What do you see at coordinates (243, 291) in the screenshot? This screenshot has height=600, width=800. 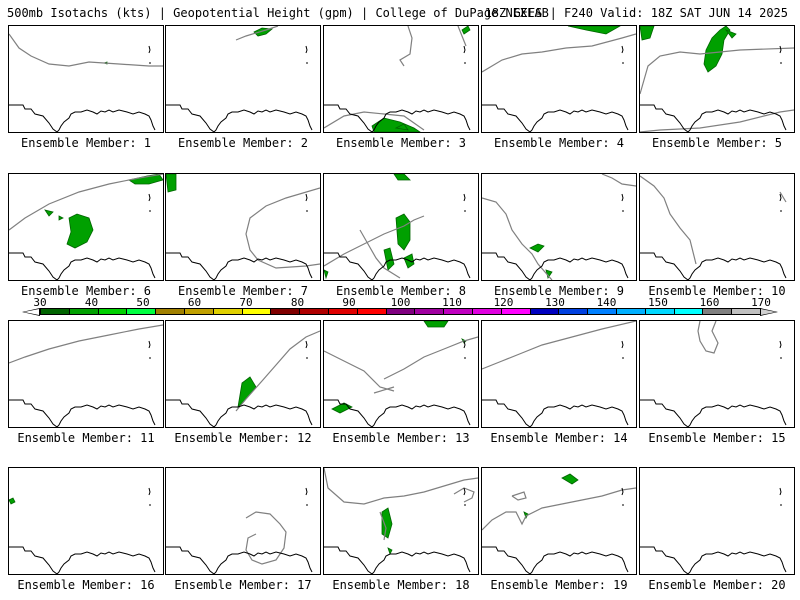 I see `member-label: Ensemble Member: 7` at bounding box center [243, 291].